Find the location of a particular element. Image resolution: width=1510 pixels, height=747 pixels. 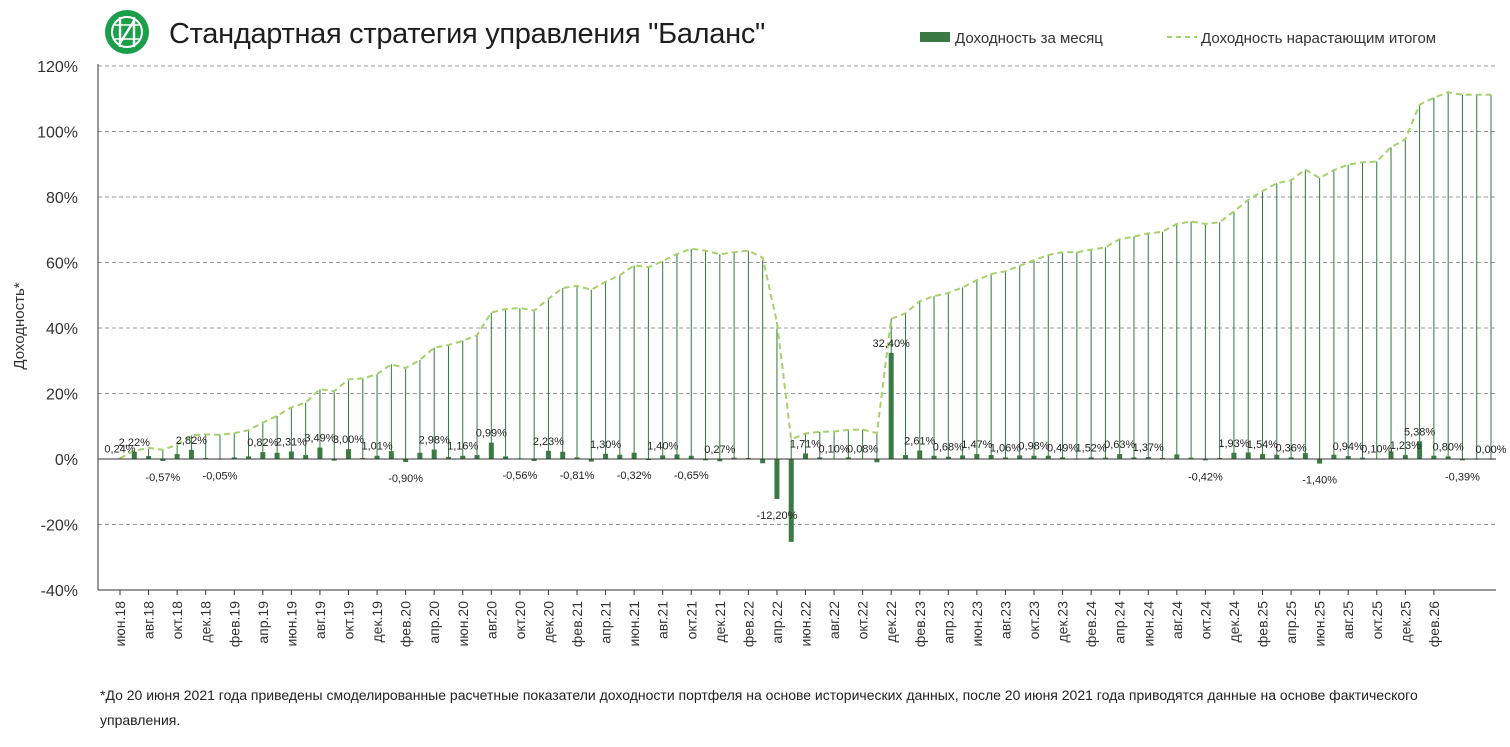

data-label: 0,80% is located at coordinates (1448, 447).